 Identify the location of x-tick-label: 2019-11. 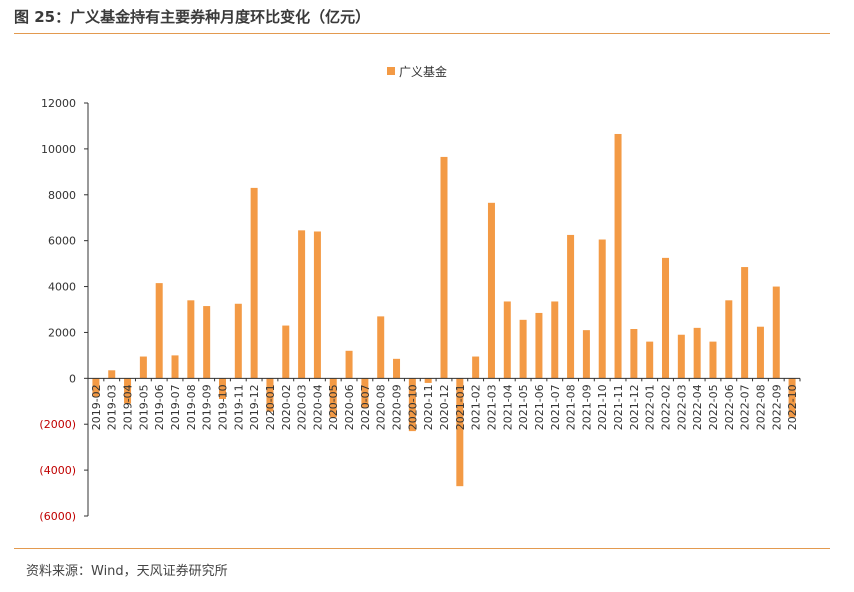
(238, 407).